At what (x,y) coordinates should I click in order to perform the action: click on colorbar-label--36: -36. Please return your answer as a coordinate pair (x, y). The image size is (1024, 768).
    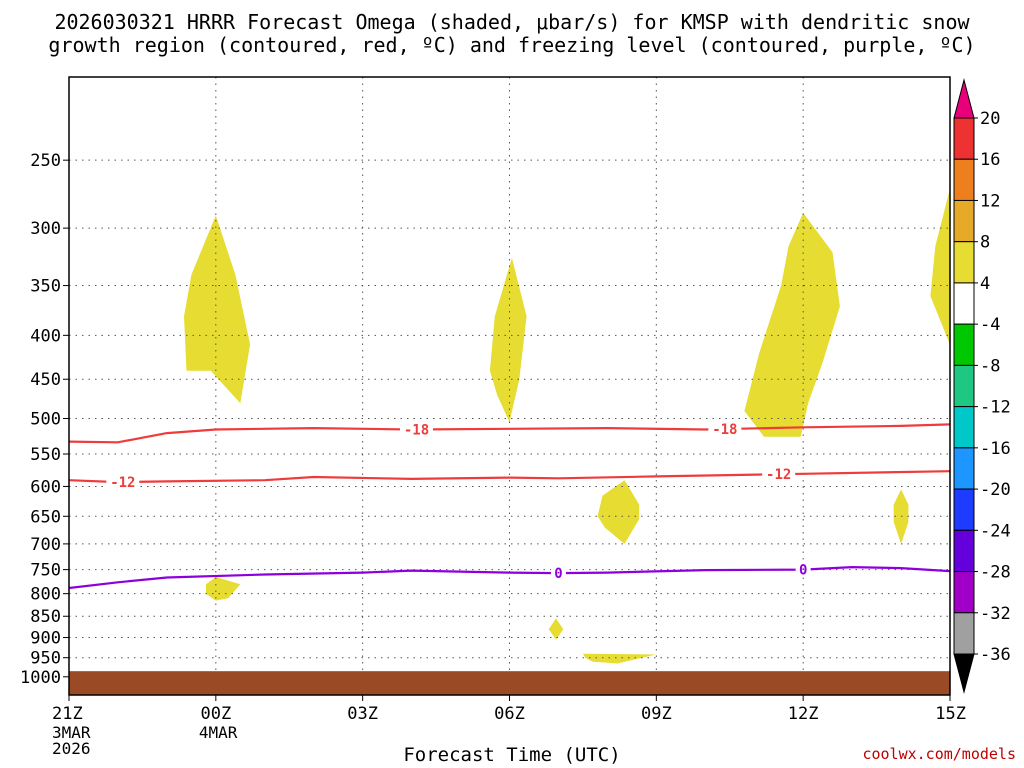
    Looking at the image, I should click on (995, 655).